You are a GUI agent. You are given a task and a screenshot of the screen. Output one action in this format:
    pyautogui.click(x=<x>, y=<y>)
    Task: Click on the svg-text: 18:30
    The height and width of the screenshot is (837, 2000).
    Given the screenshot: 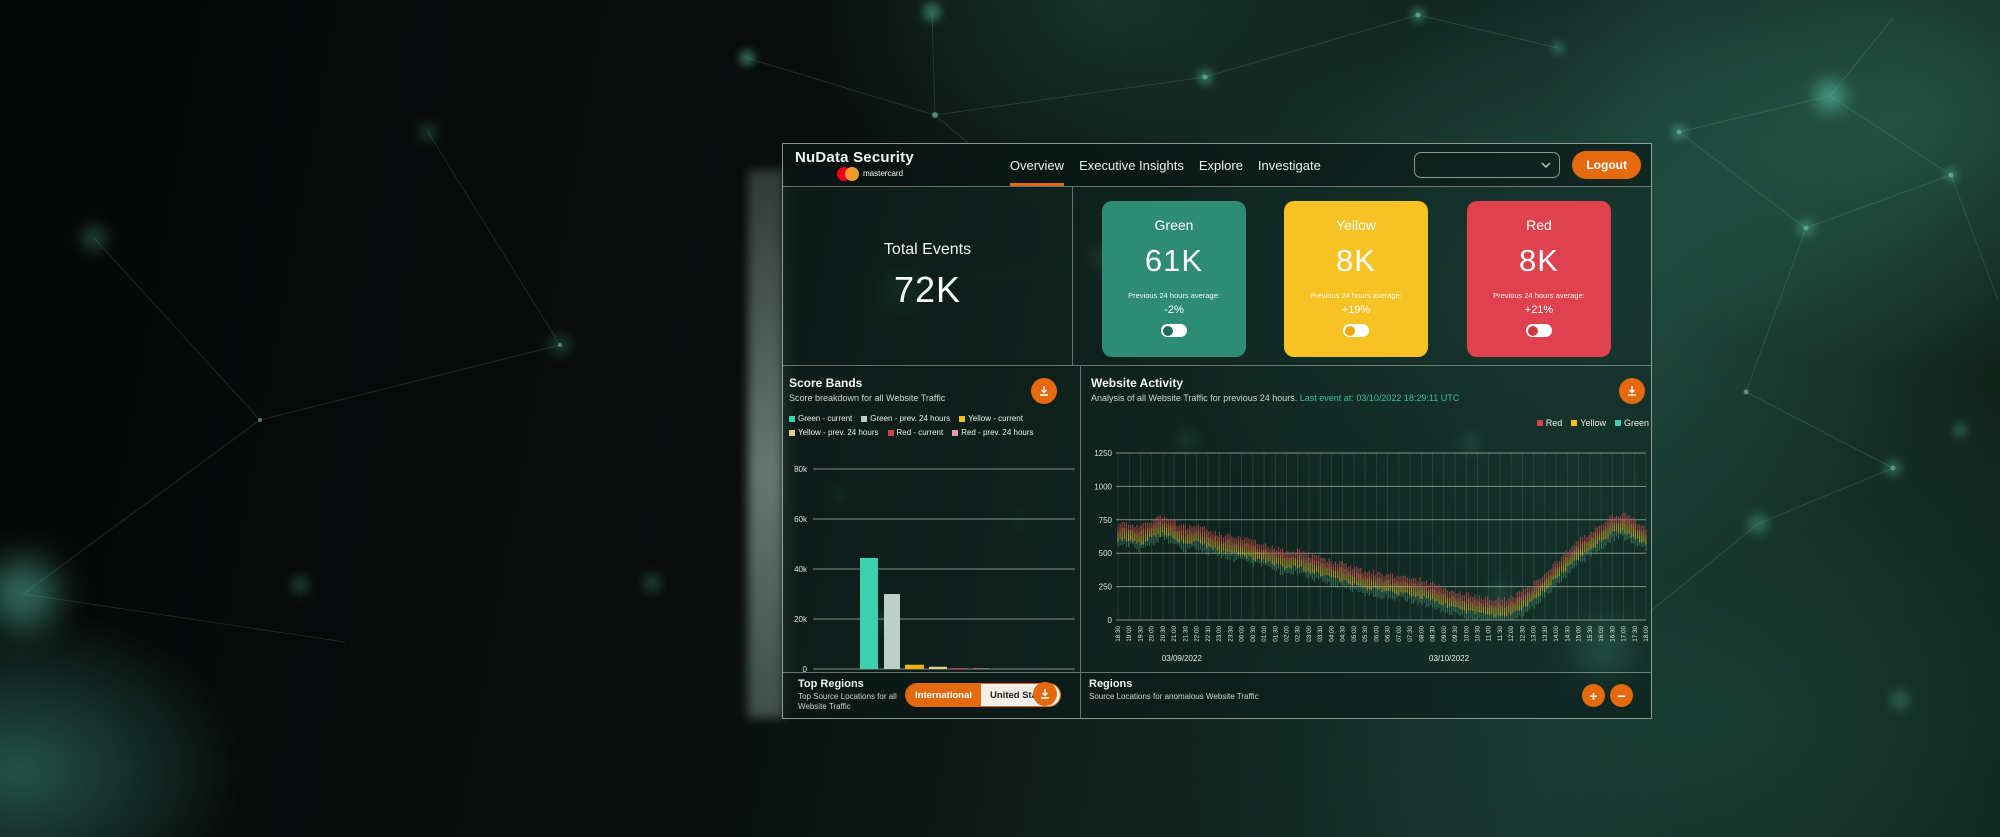 What is the action you would take?
    pyautogui.click(x=1118, y=634)
    